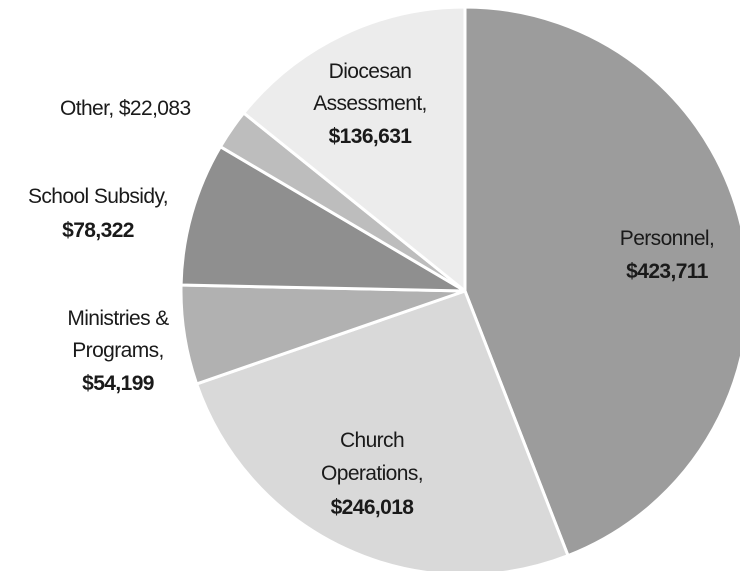 Image resolution: width=740 pixels, height=576 pixels. What do you see at coordinates (118, 318) in the screenshot?
I see `label-ministries-category: Ministries &` at bounding box center [118, 318].